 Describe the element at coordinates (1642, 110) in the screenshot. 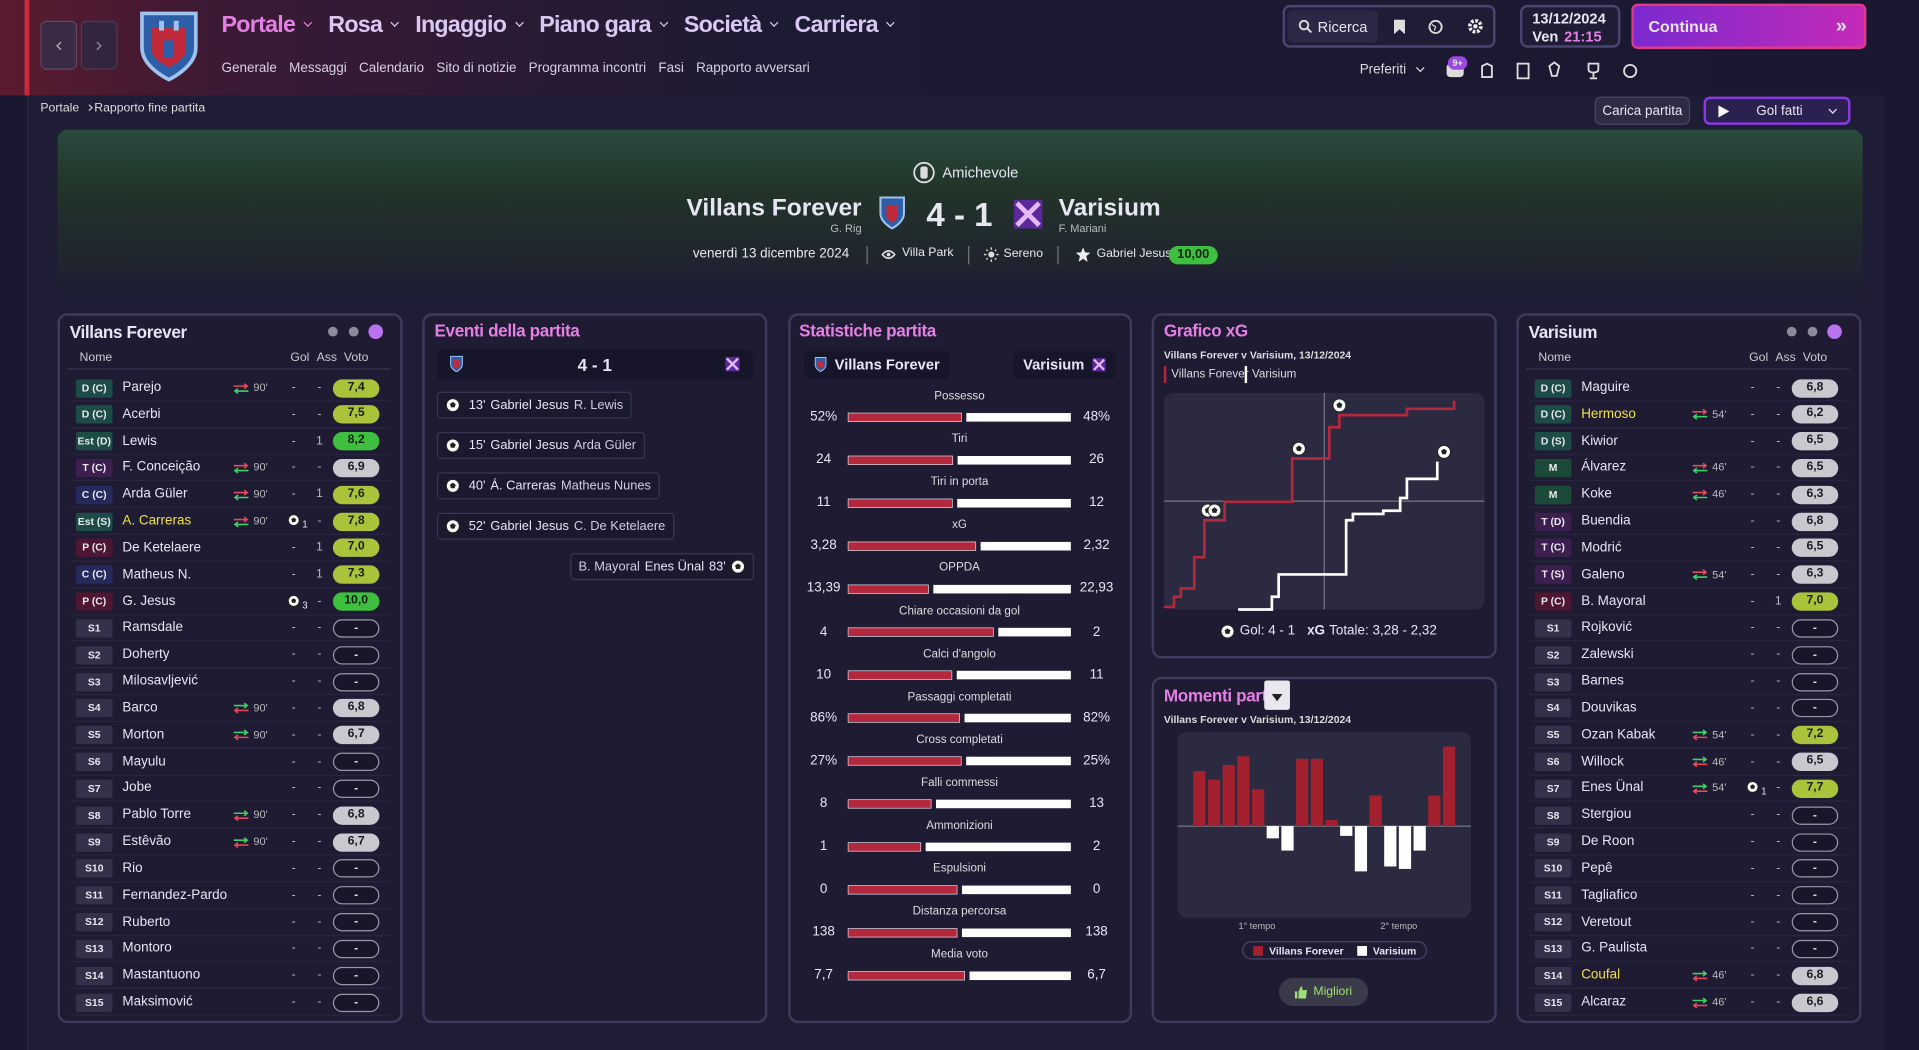

I see `load-match-button: Carica partita` at that location.